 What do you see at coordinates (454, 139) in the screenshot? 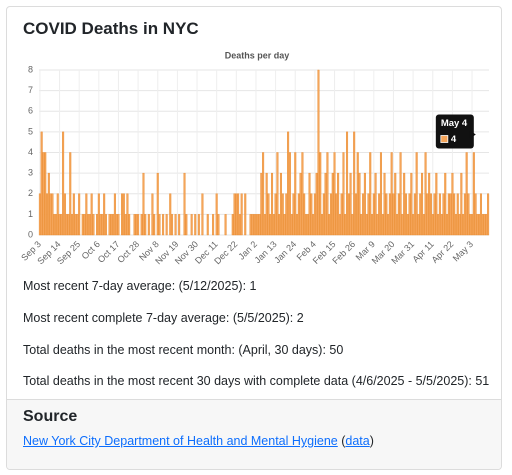
I see `tooltip-value: 4` at bounding box center [454, 139].